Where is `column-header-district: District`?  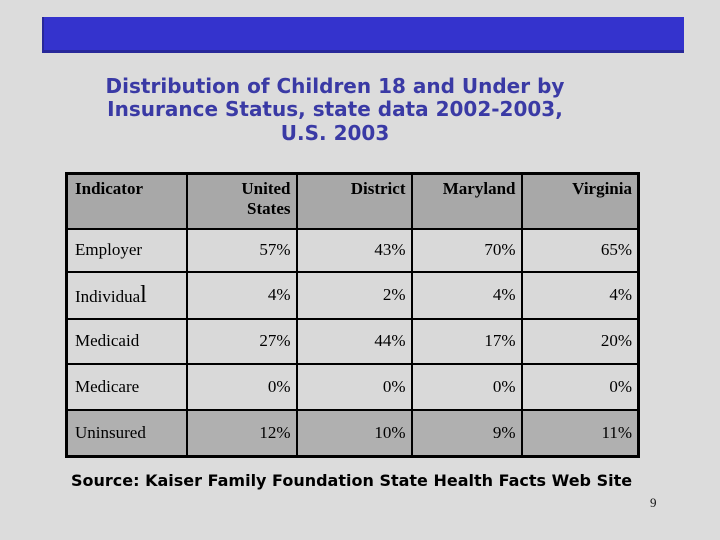 column-header-district: District is located at coordinates (354, 201).